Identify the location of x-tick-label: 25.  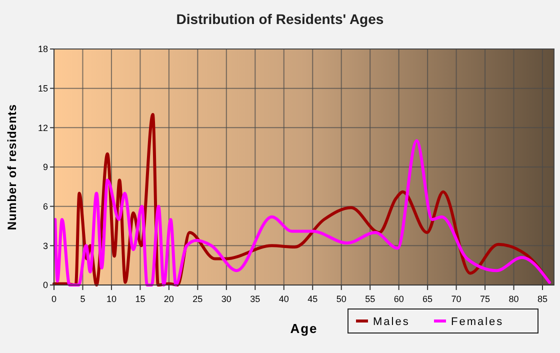
(197, 299).